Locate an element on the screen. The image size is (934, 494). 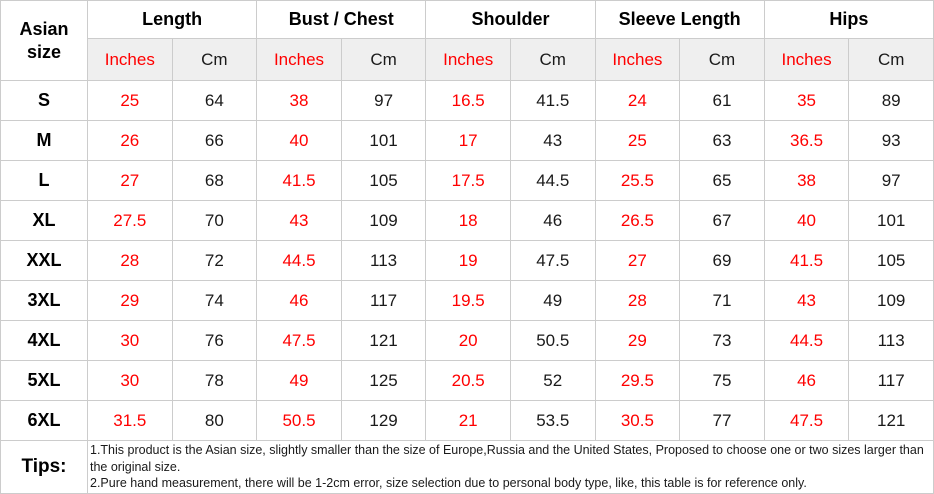
size-label: L is located at coordinates (44, 180).